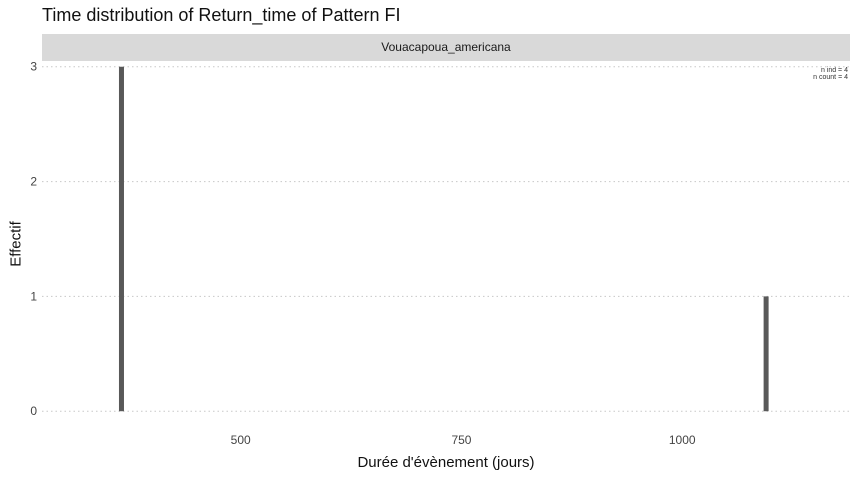 Image resolution: width=858 pixels, height=477 pixels. What do you see at coordinates (33, 296) in the screenshot?
I see `y-tick-label: 1` at bounding box center [33, 296].